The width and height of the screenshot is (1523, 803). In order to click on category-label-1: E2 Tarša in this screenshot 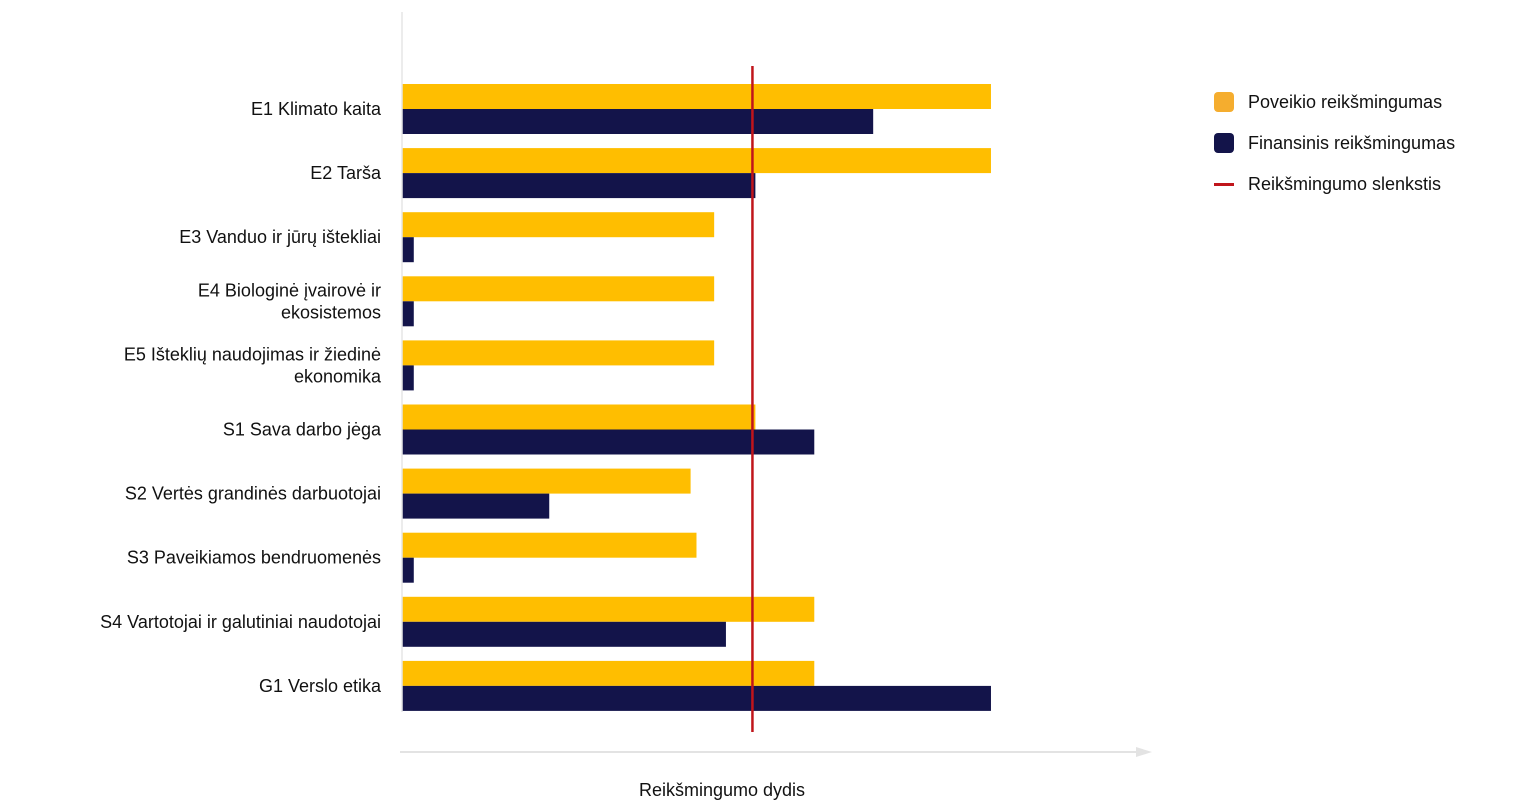, I will do `click(346, 173)`.